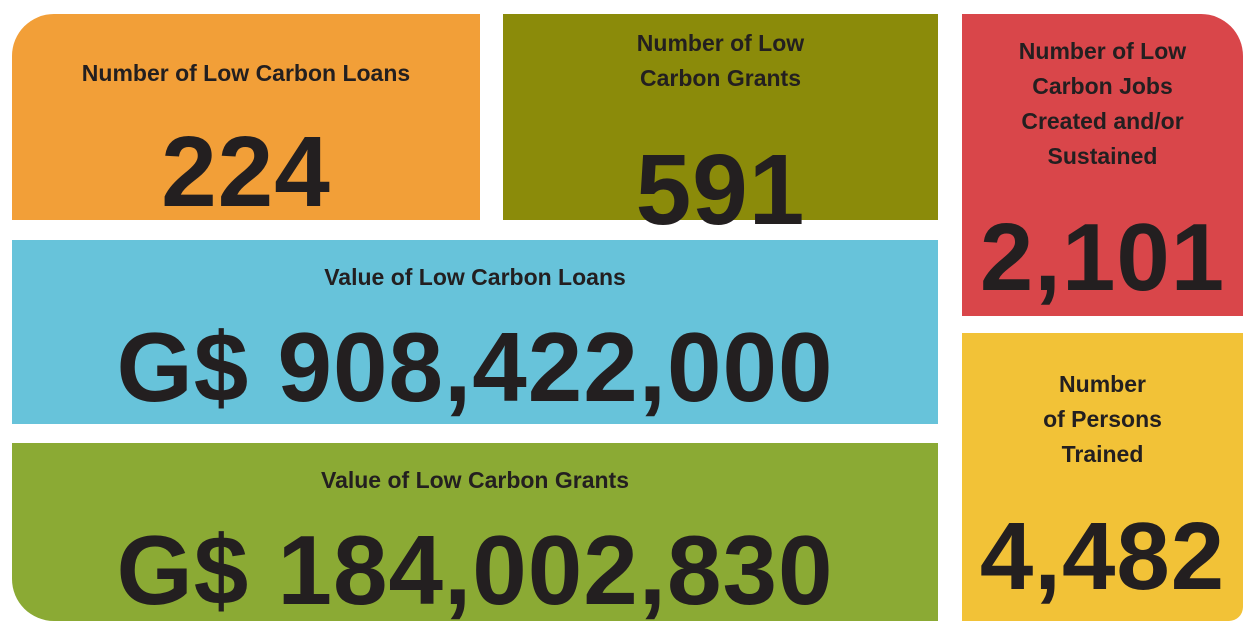  I want to click on label-line: Value of Low Carbon Loans, so click(475, 277).